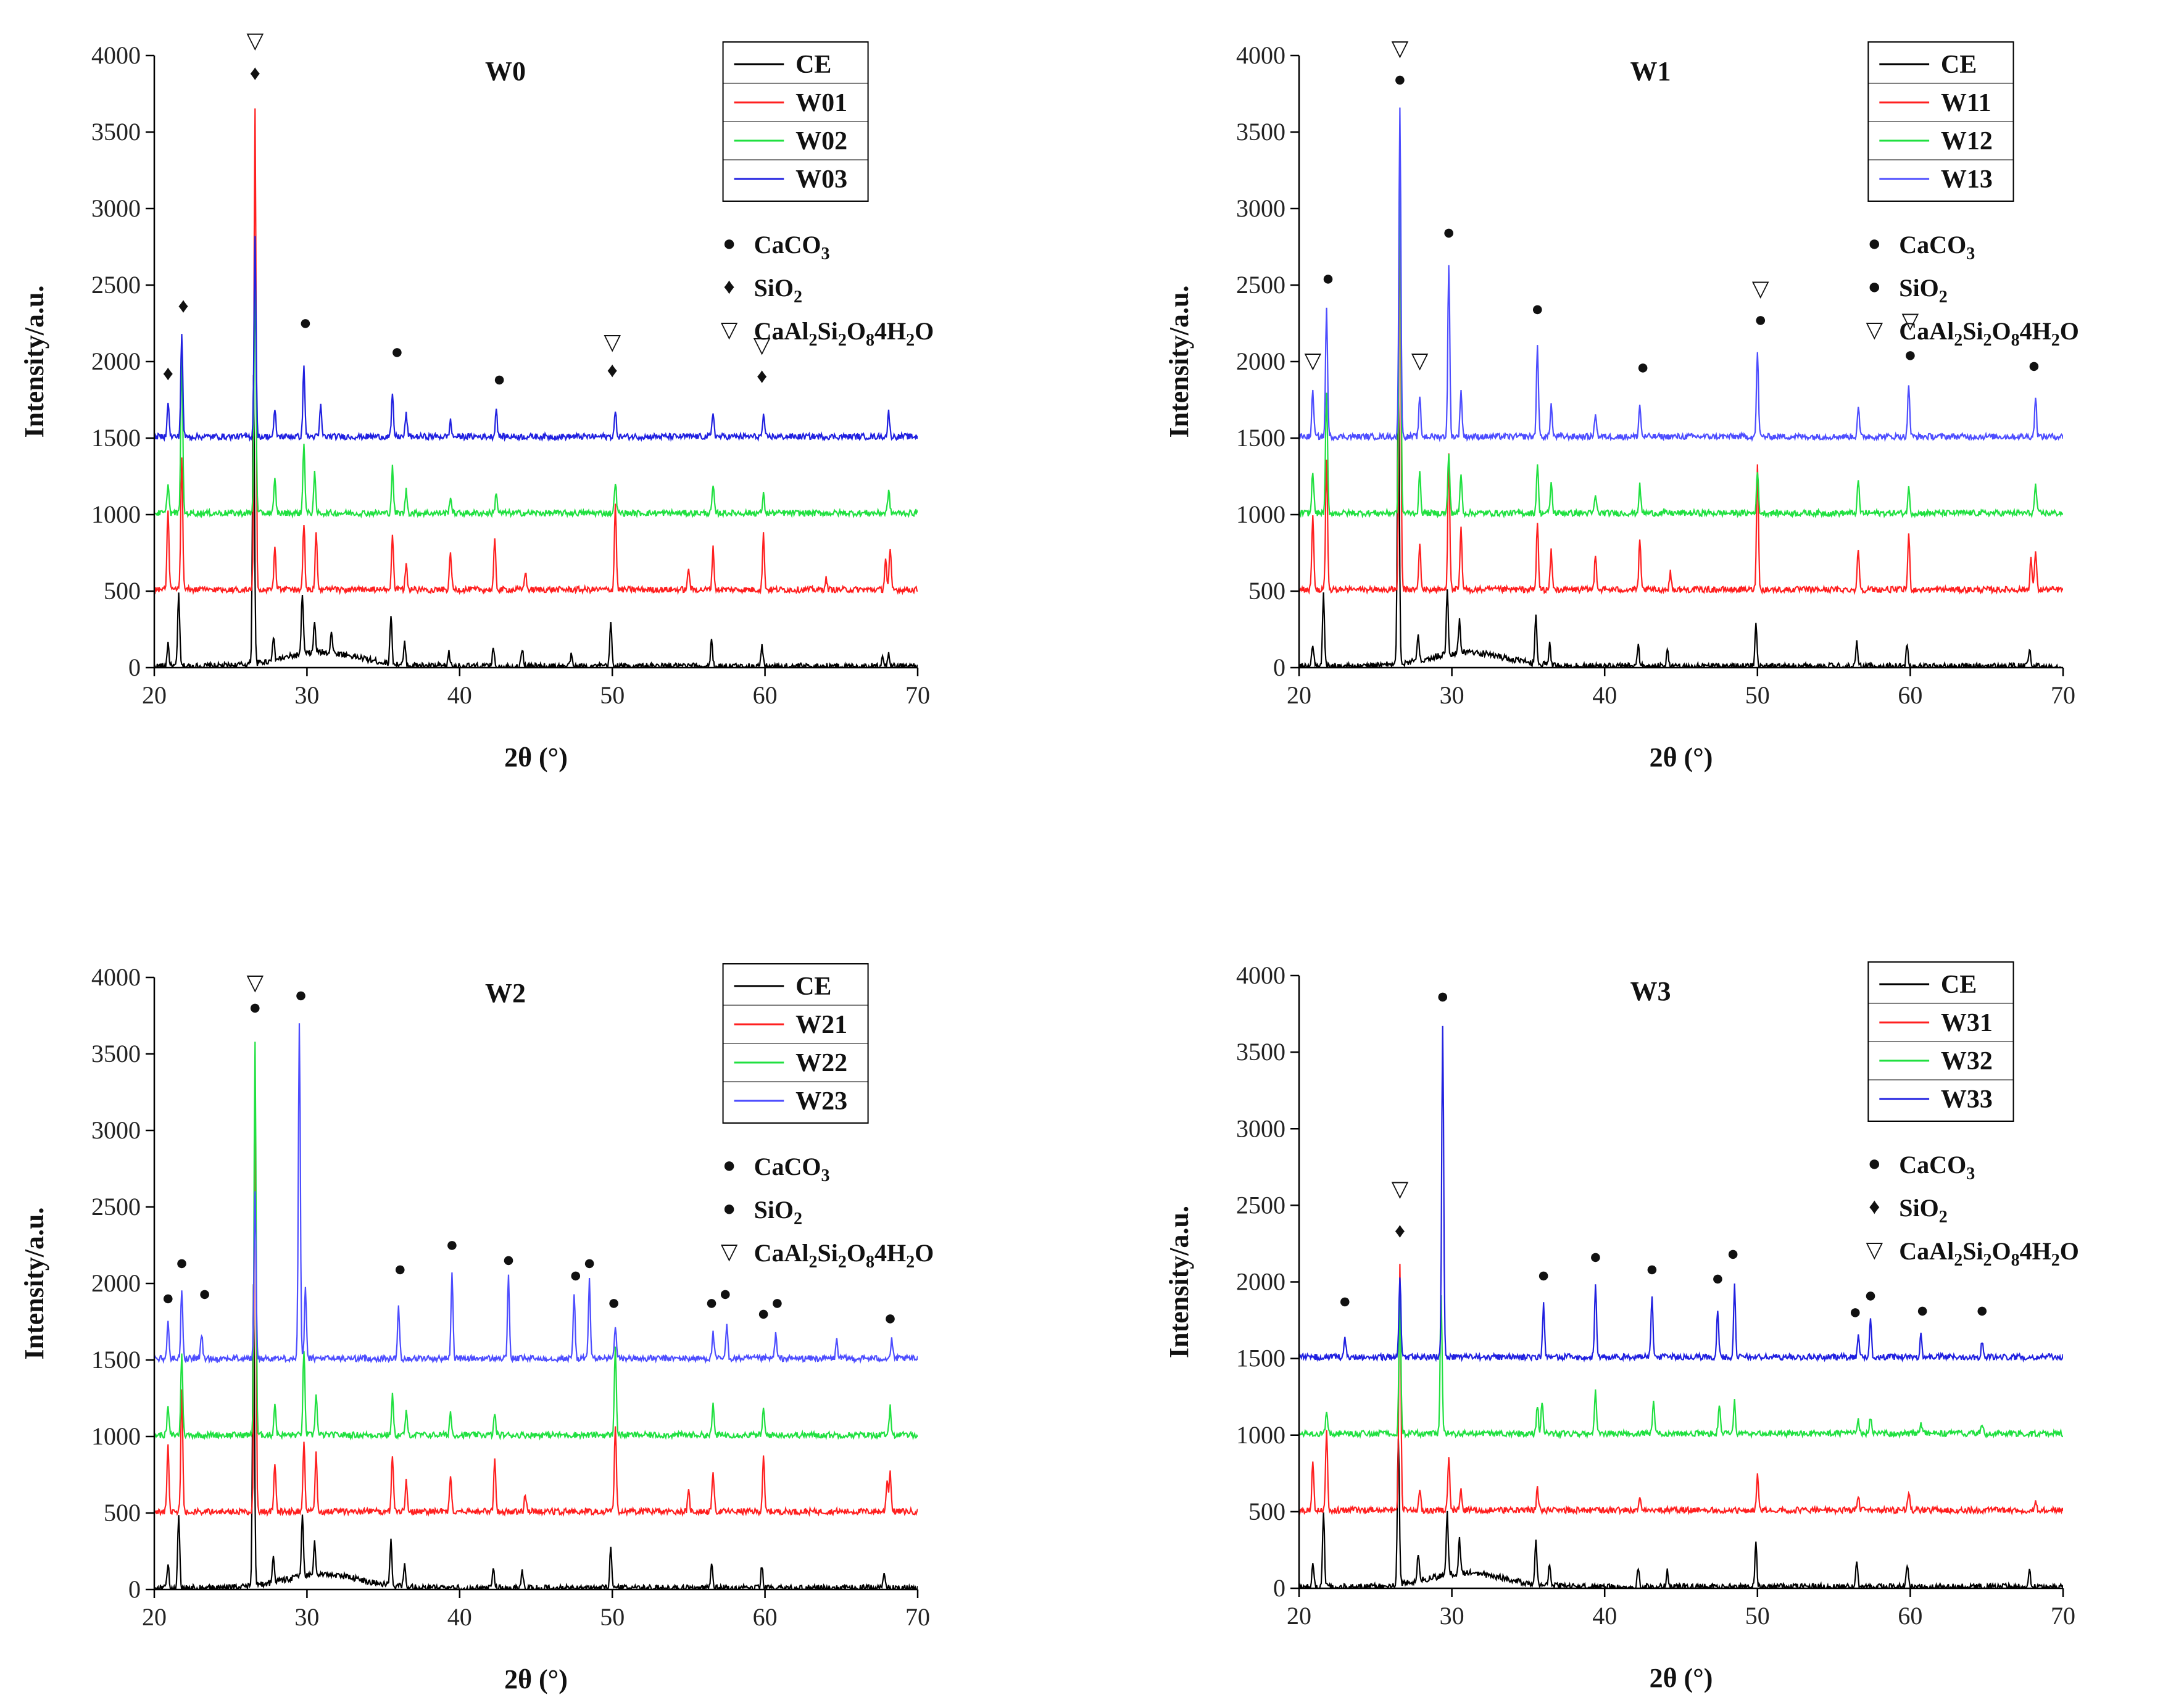 The height and width of the screenshot is (1708, 2176). I want to click on x-tick-label: 50, so click(612, 1617).